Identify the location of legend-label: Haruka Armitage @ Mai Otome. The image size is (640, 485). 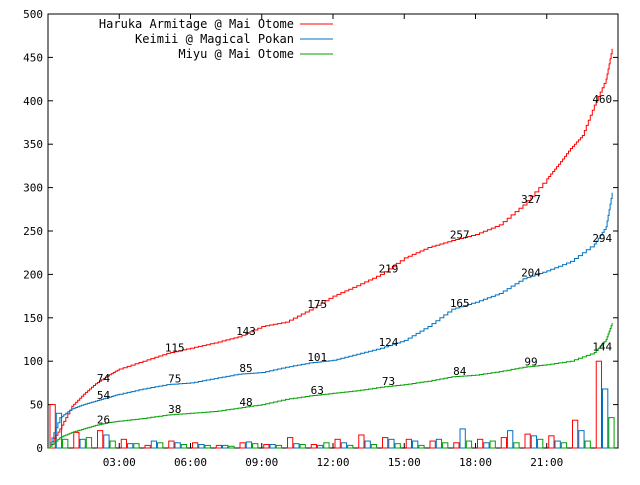
(196, 24).